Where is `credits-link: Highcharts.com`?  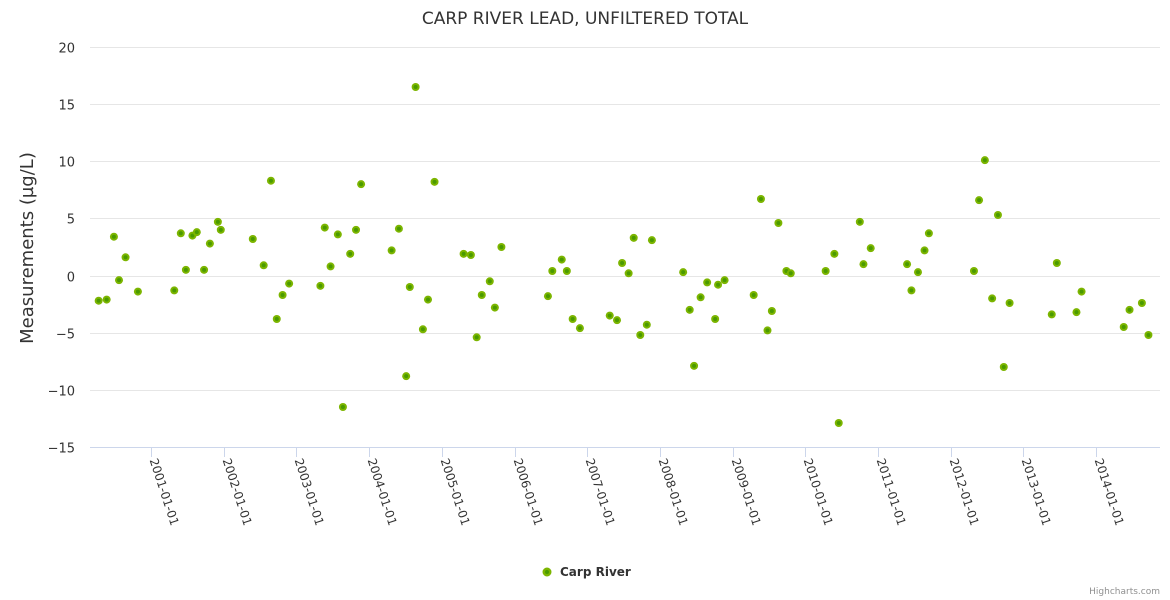 credits-link: Highcharts.com is located at coordinates (1124, 592).